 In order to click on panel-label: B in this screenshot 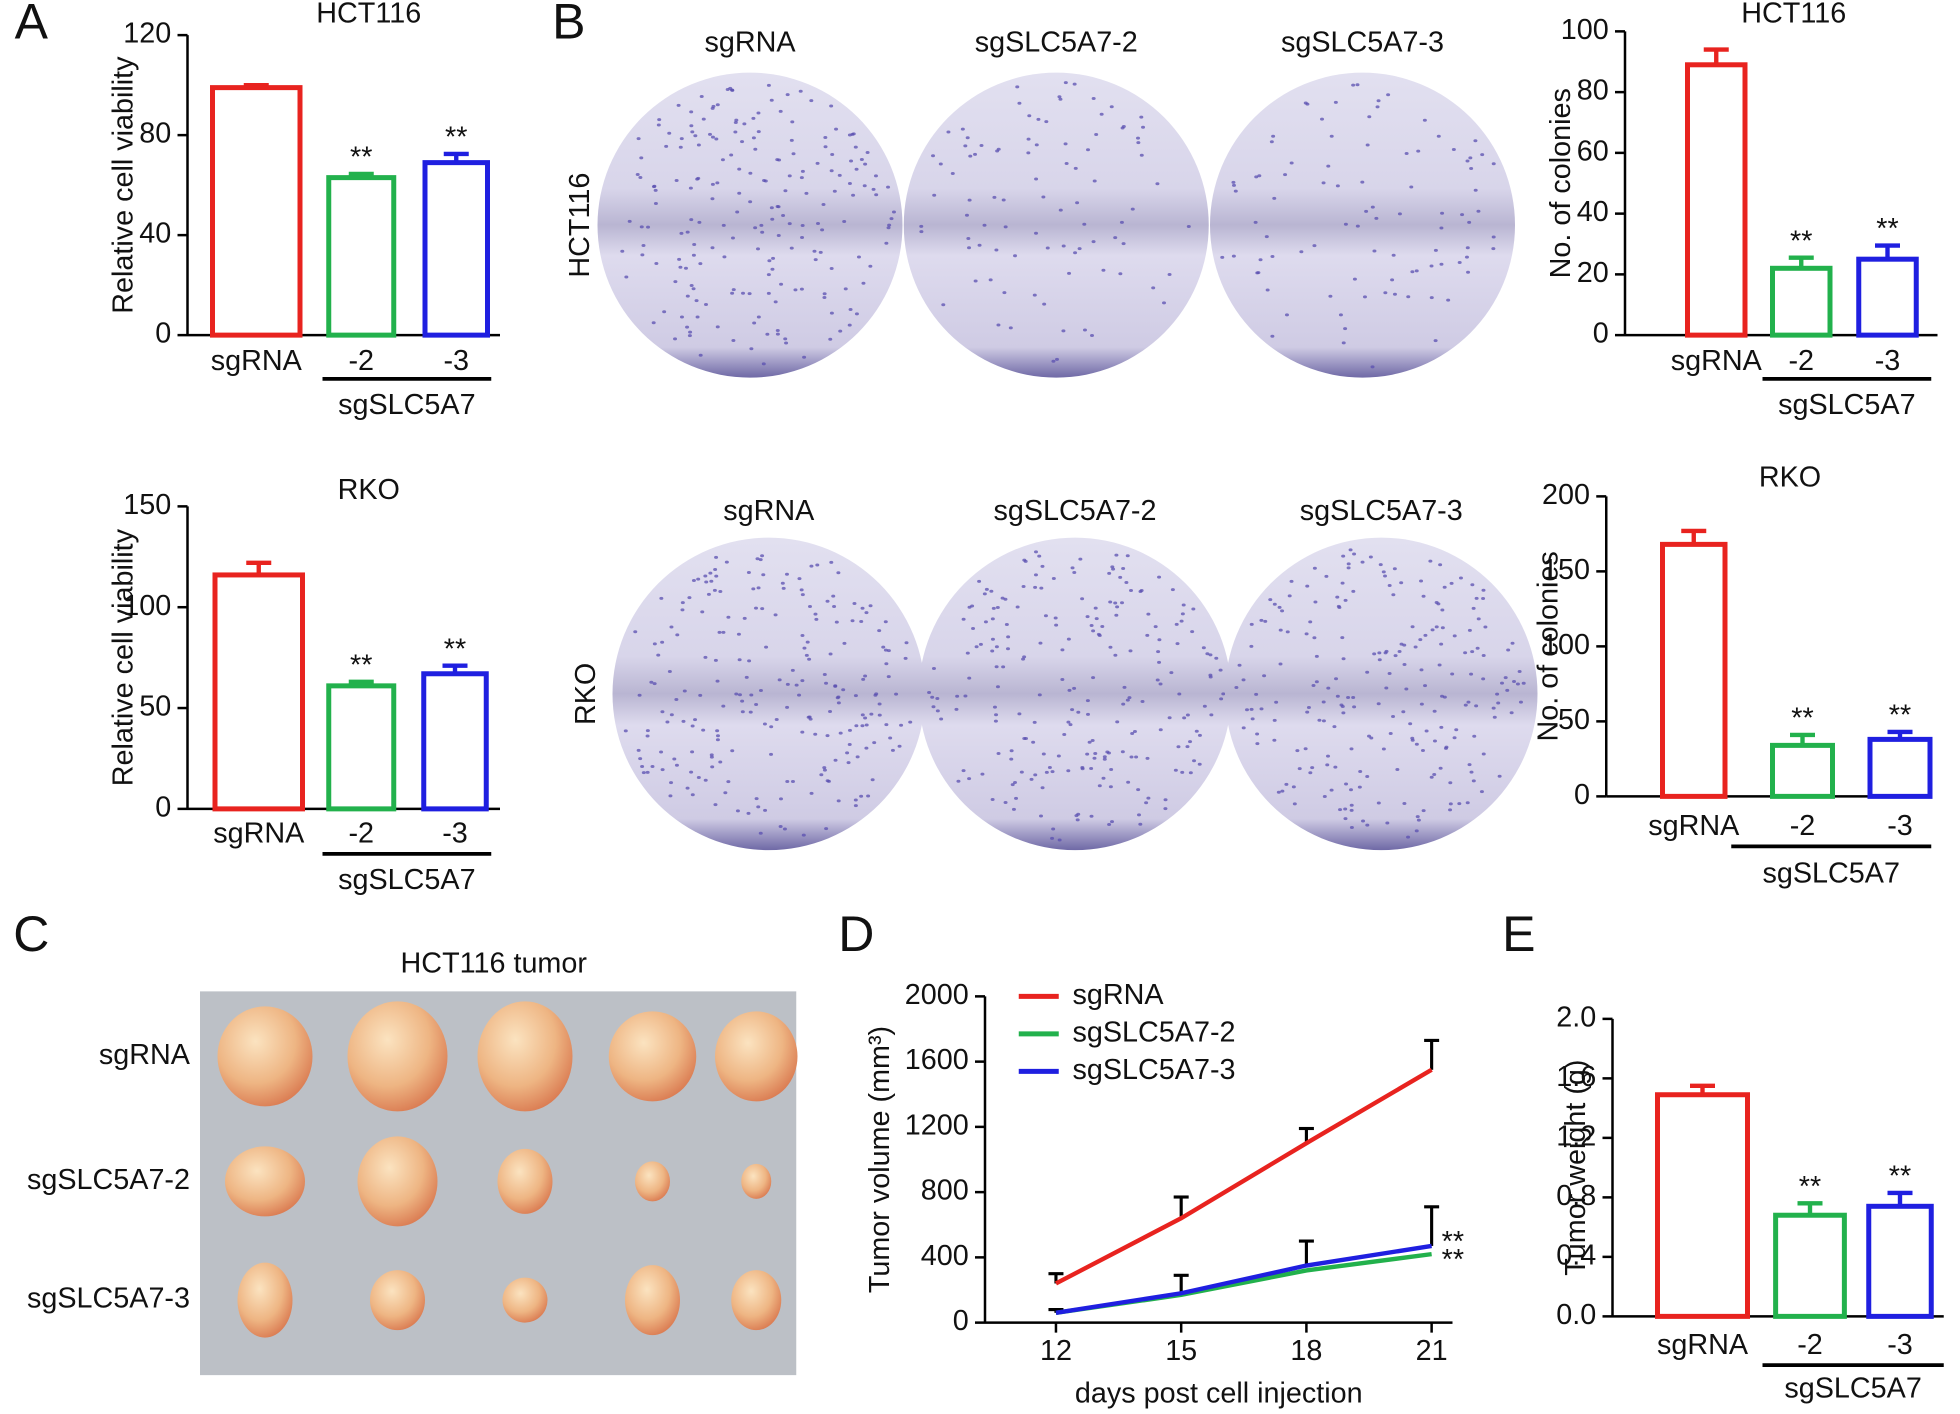, I will do `click(568, 24)`.